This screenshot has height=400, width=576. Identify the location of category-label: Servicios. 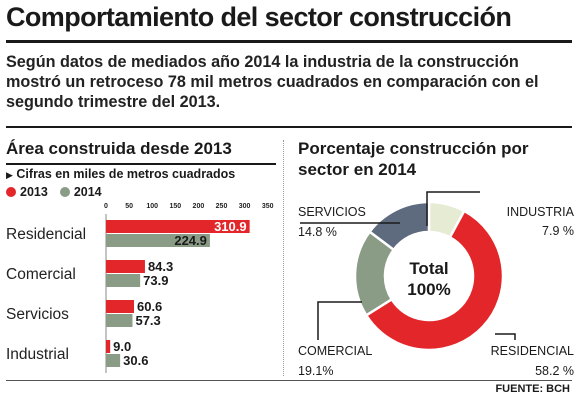
(37, 314).